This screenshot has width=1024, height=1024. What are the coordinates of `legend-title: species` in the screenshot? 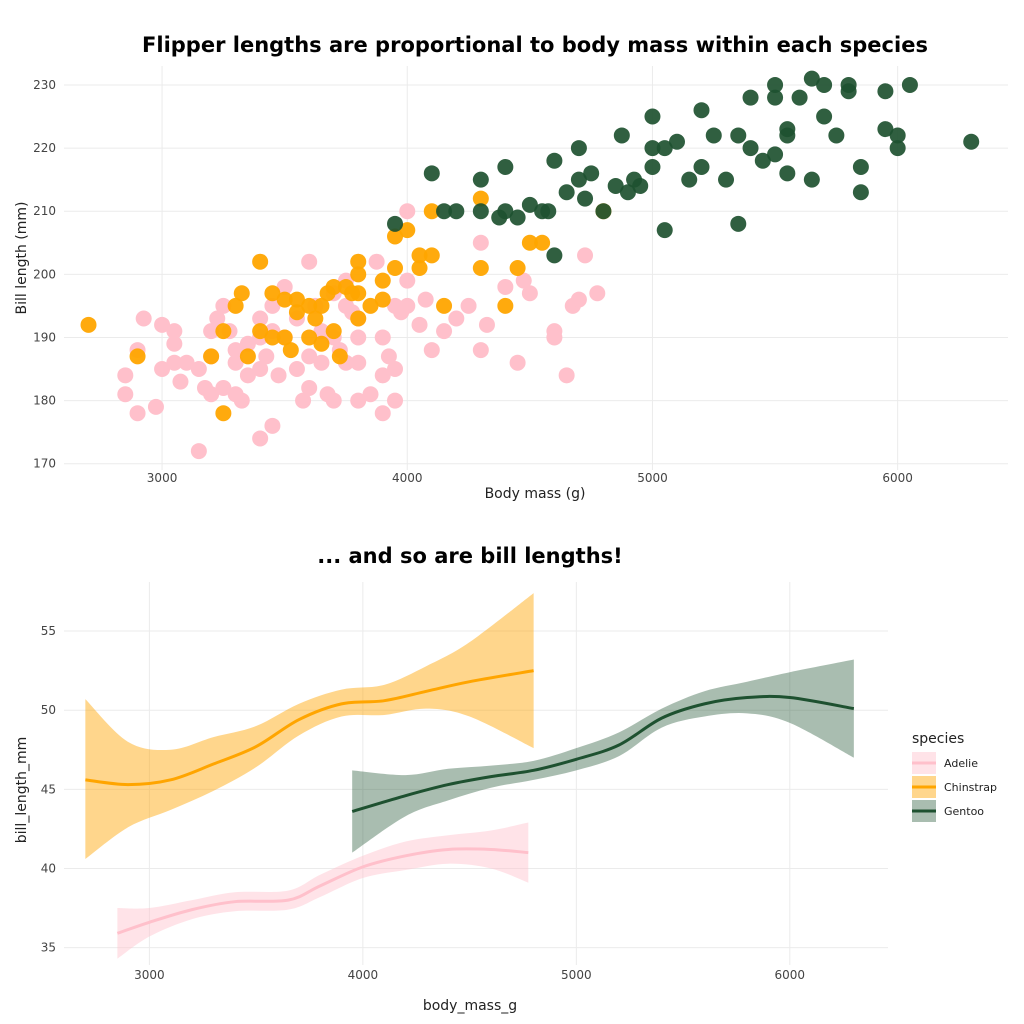 It's located at (938, 739).